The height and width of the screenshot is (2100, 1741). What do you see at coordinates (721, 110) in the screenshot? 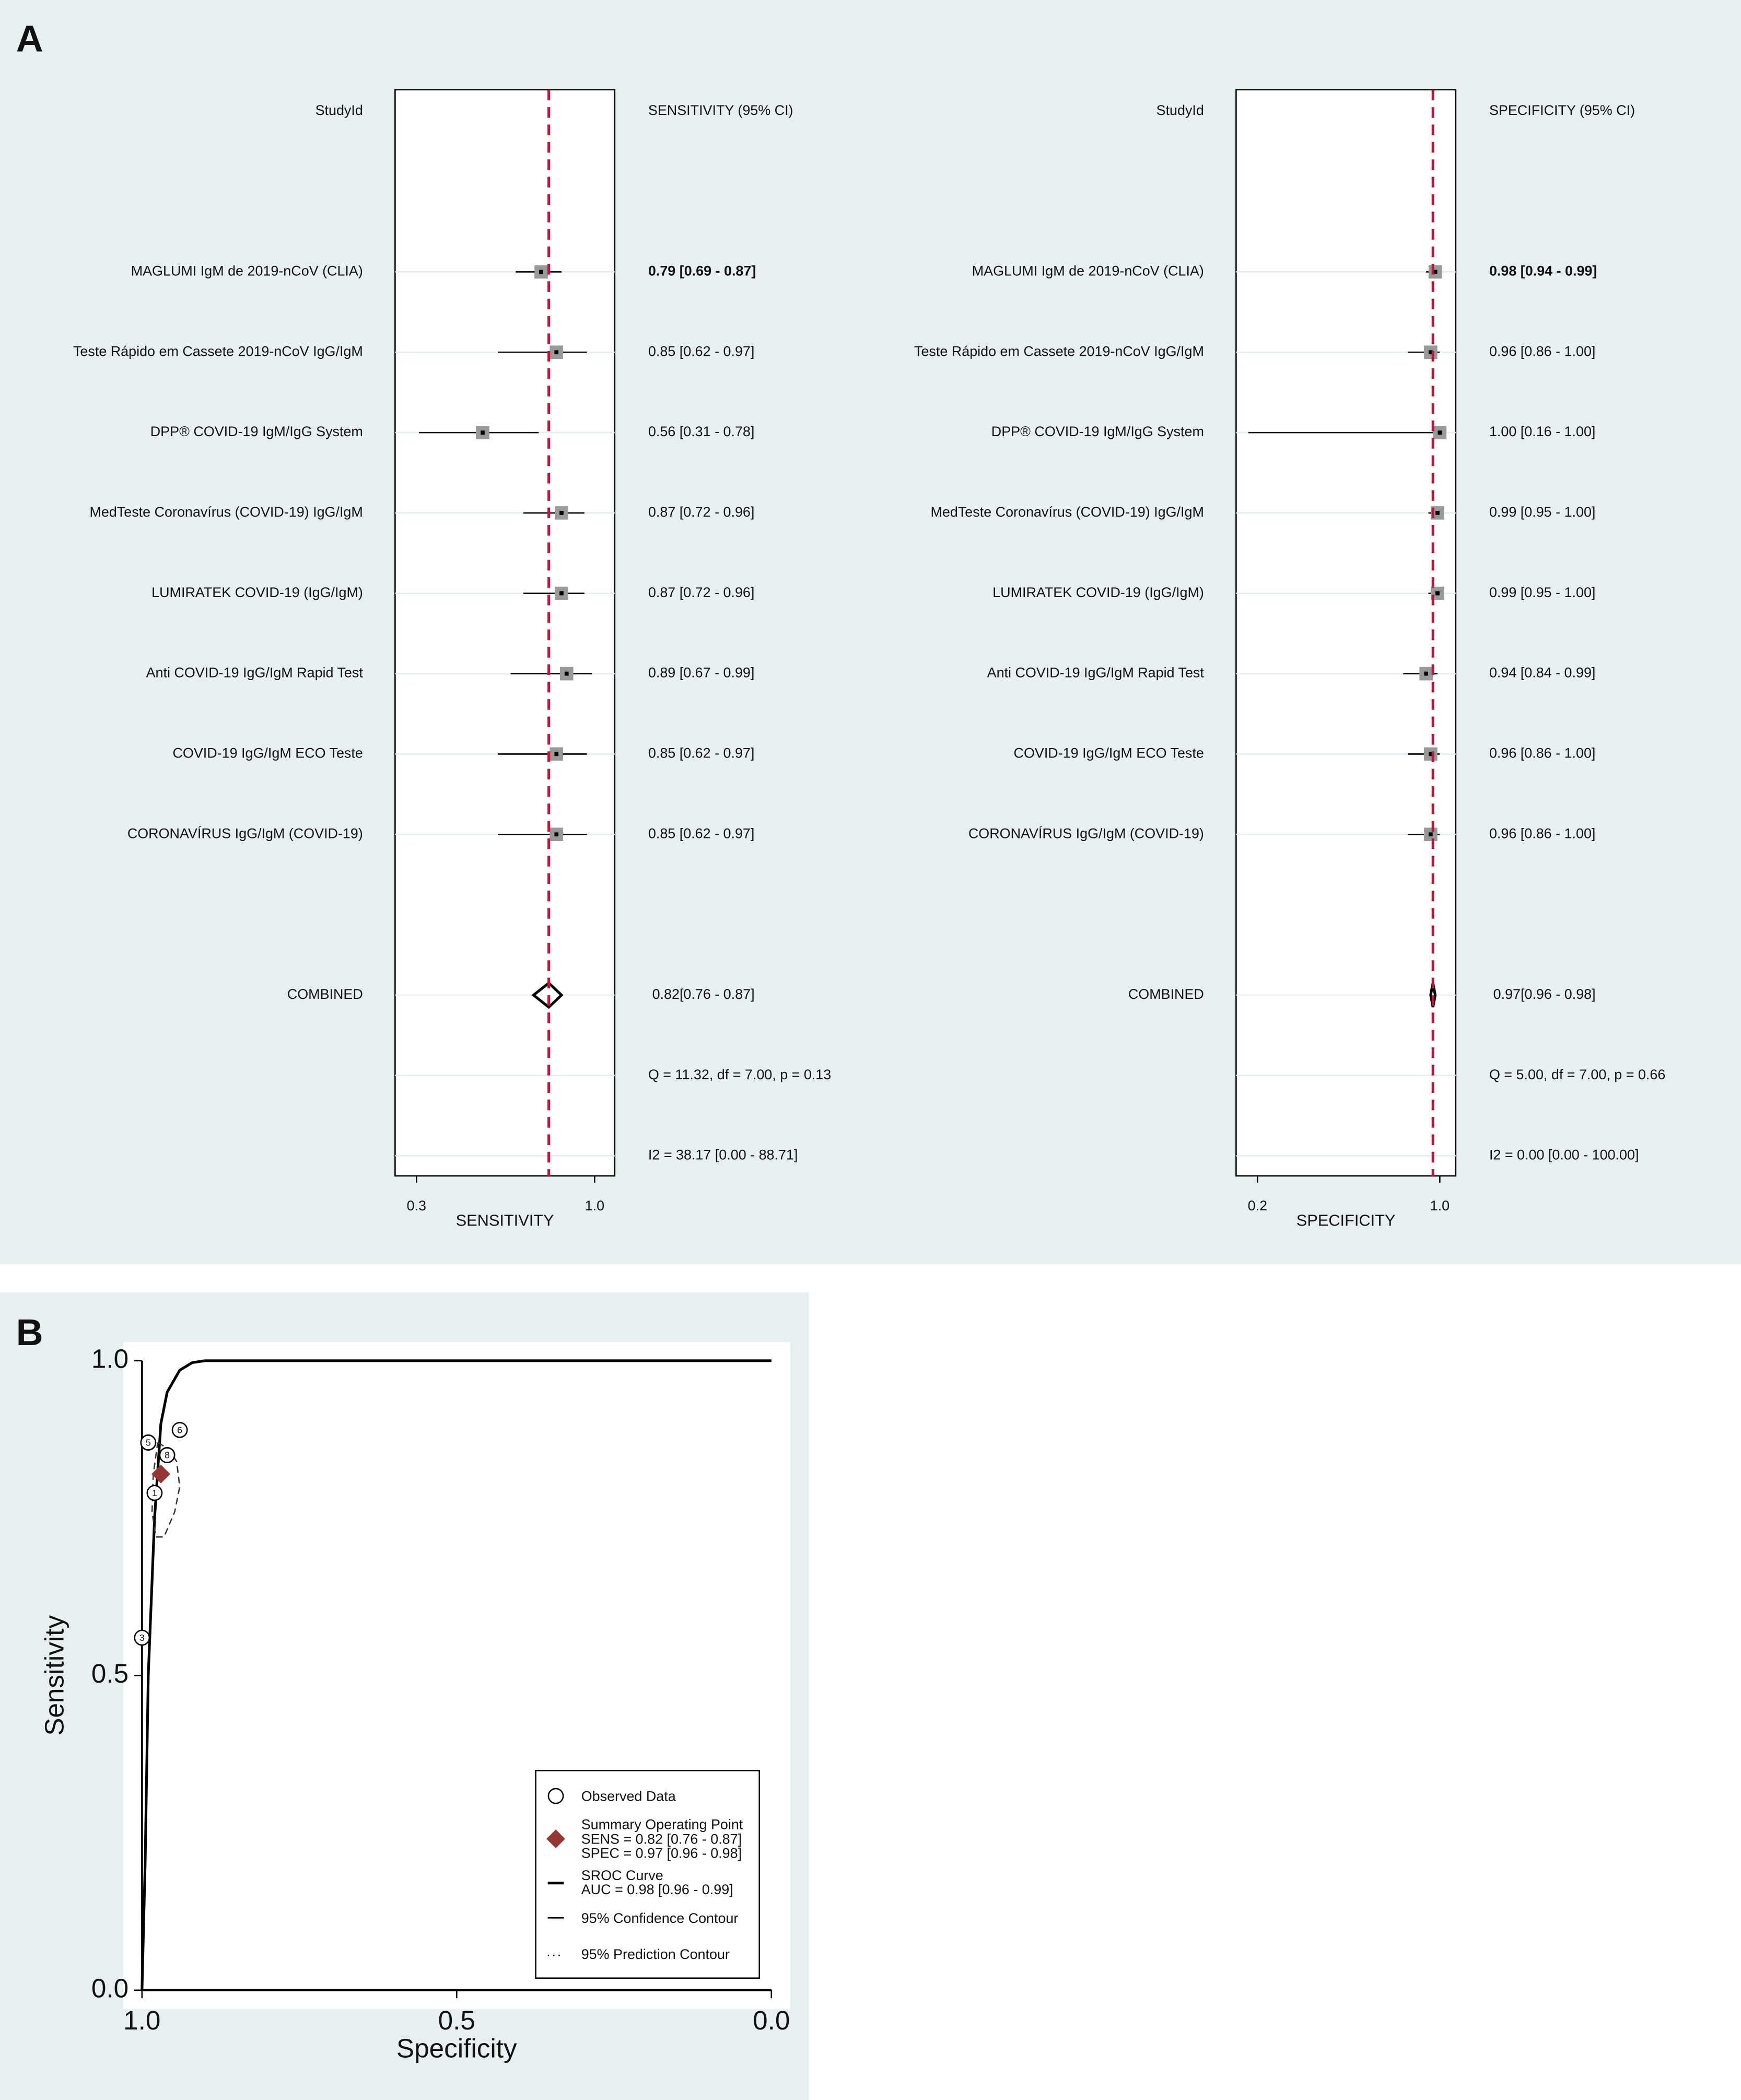
I see `column-header: SENSITIVITY (95% CI)` at bounding box center [721, 110].